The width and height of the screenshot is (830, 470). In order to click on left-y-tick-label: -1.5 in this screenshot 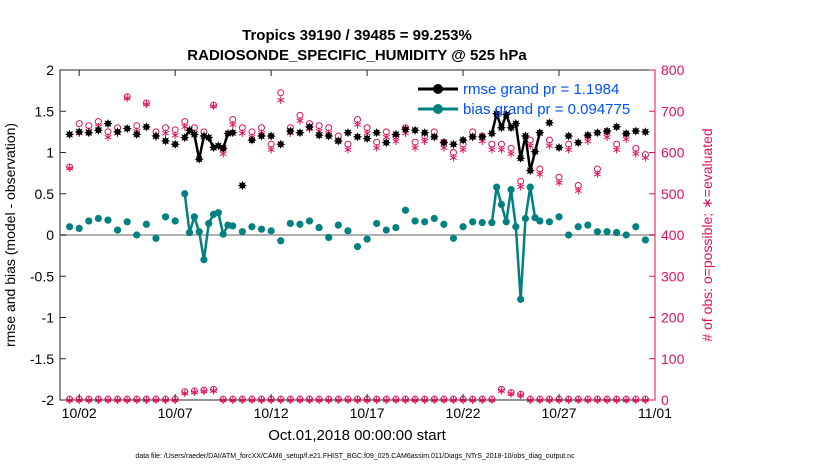, I will do `click(42, 359)`.